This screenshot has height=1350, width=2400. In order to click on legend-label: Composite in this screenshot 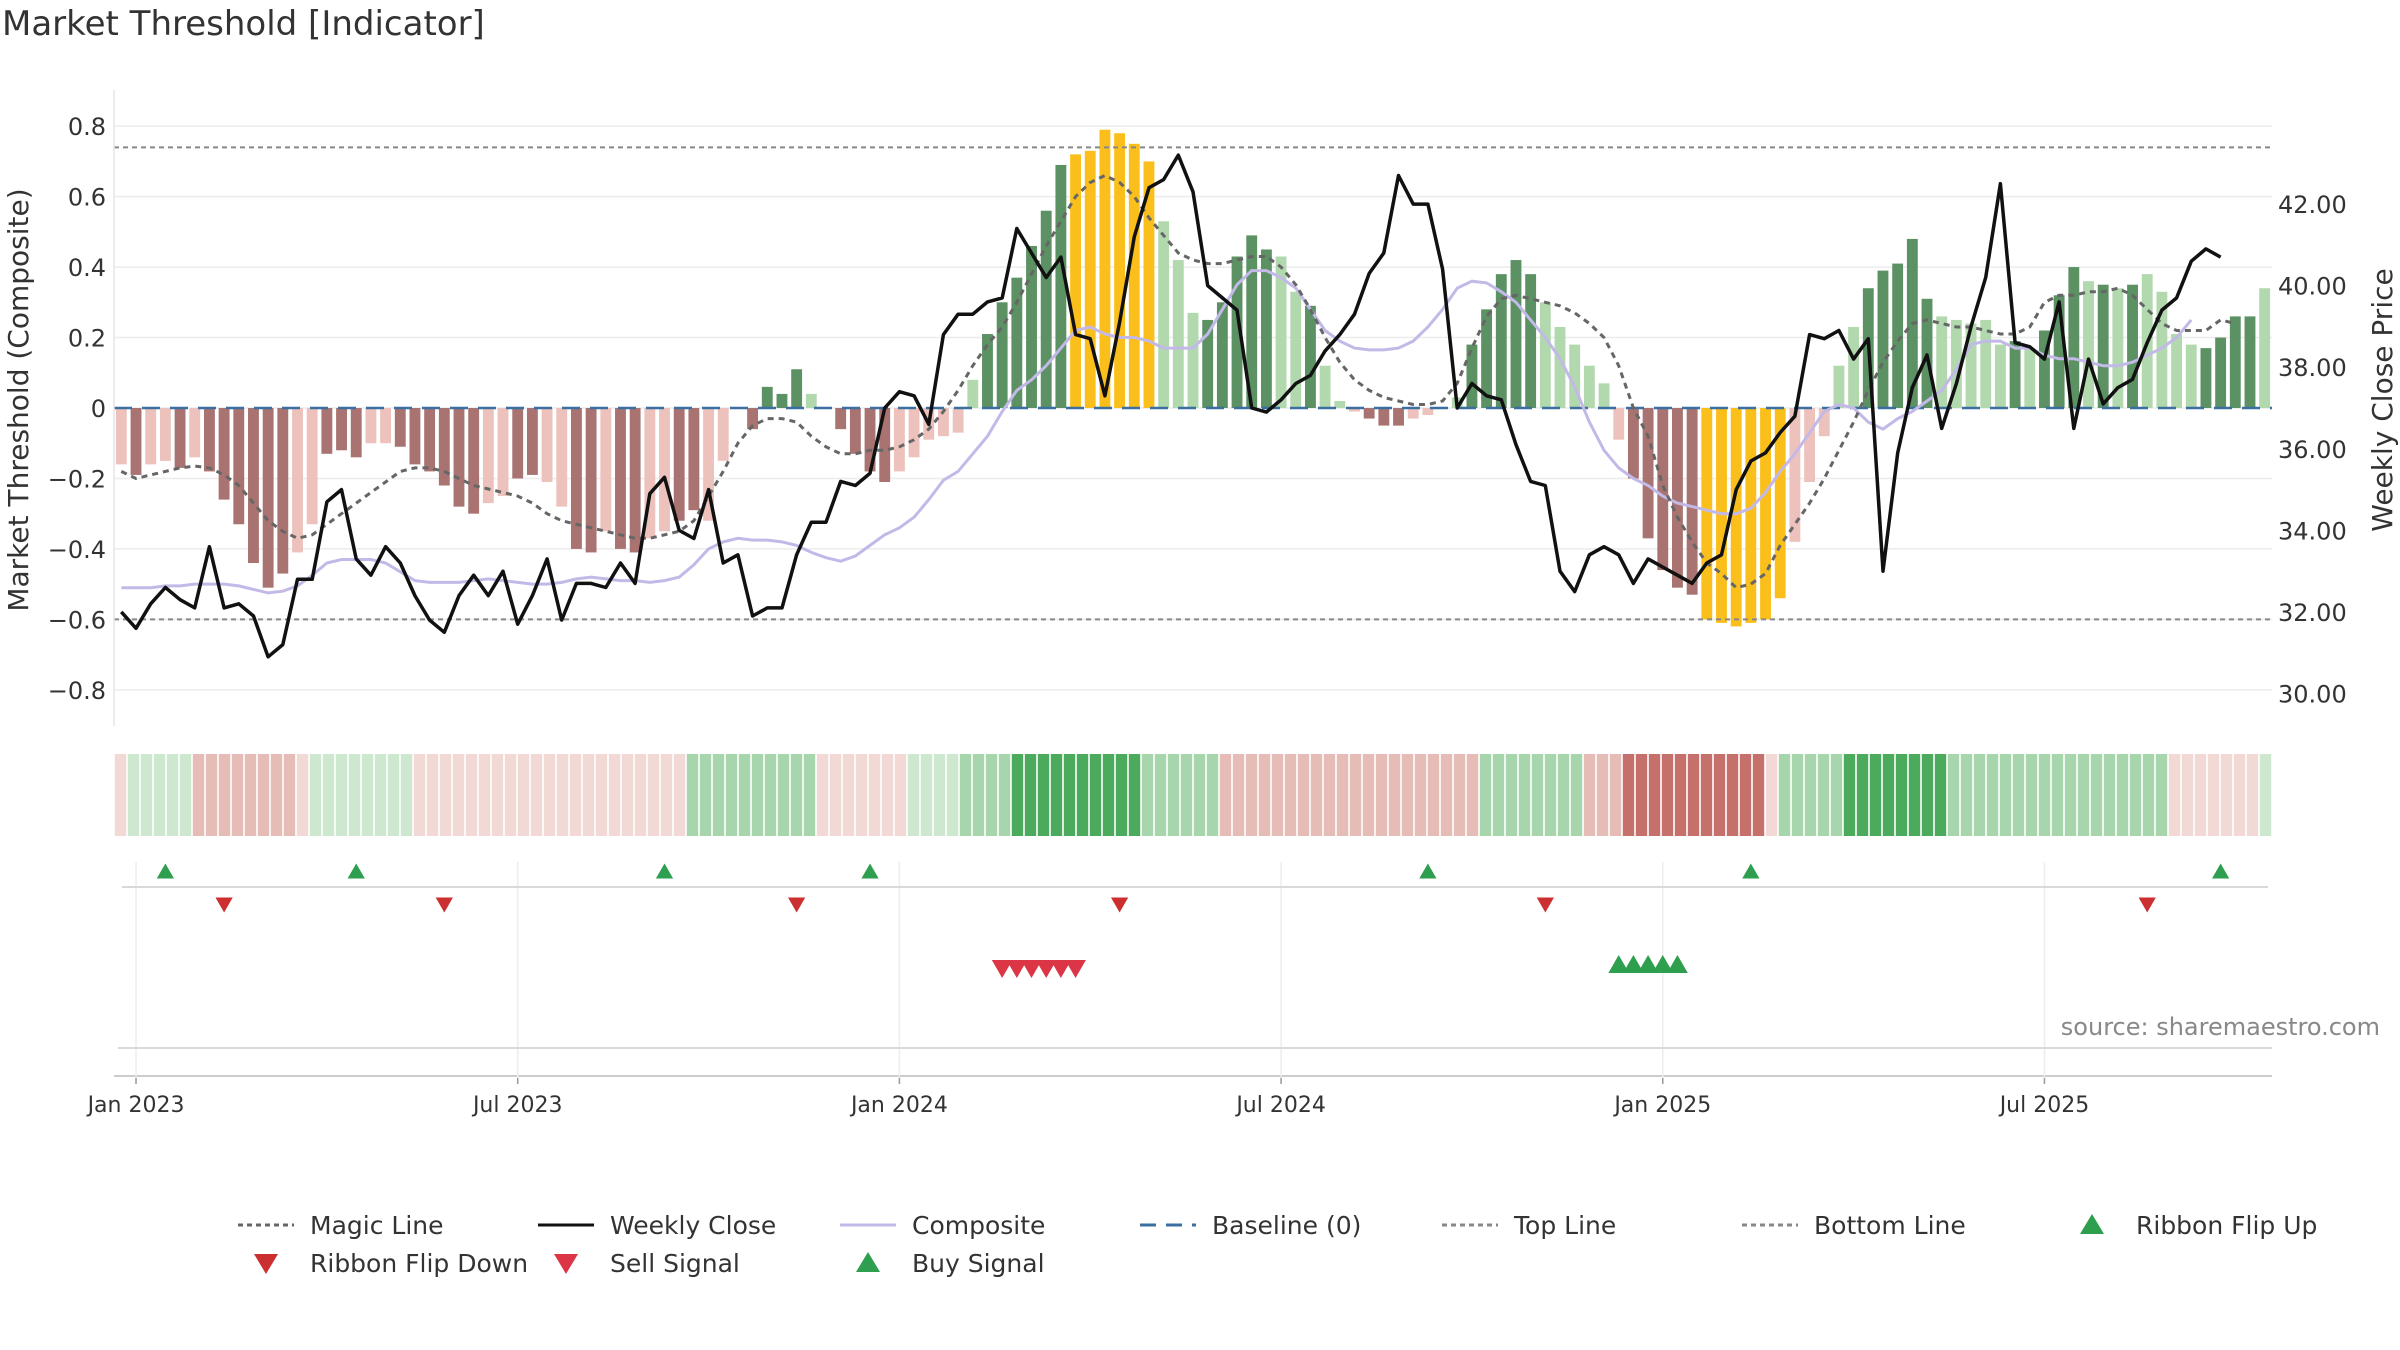, I will do `click(979, 1225)`.